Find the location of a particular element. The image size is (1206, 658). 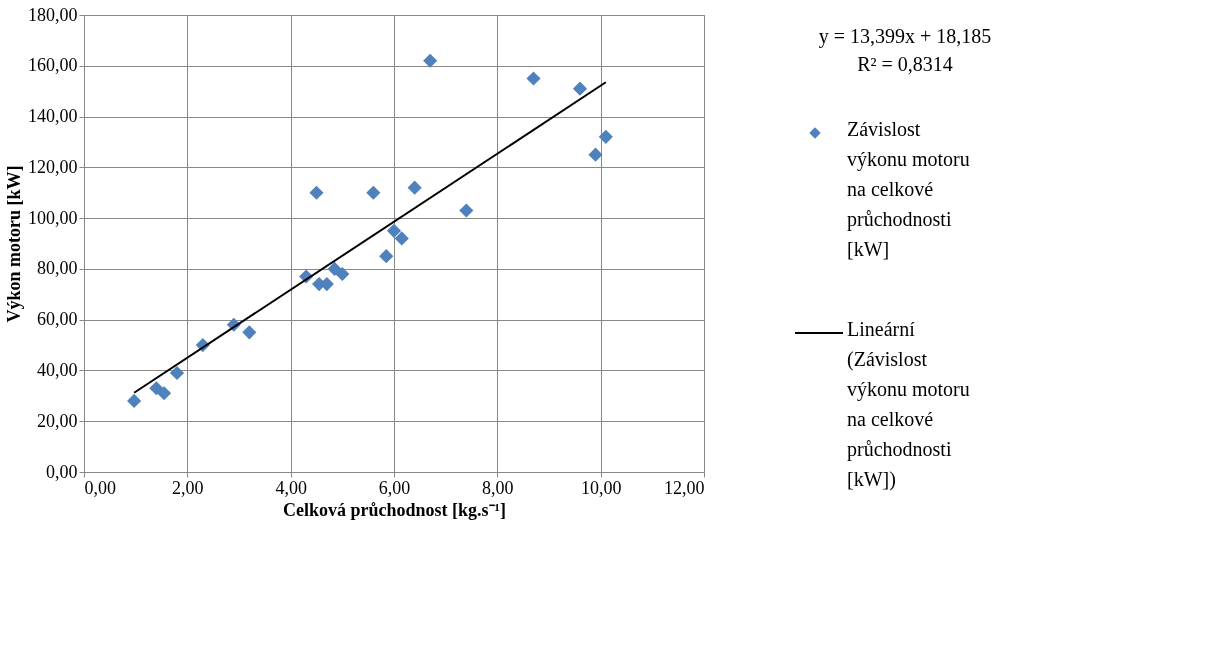

legend-label: Lineární (Závislost výkonu motoru na celkové průchodnosti [kW]) is located at coordinates (908, 404).